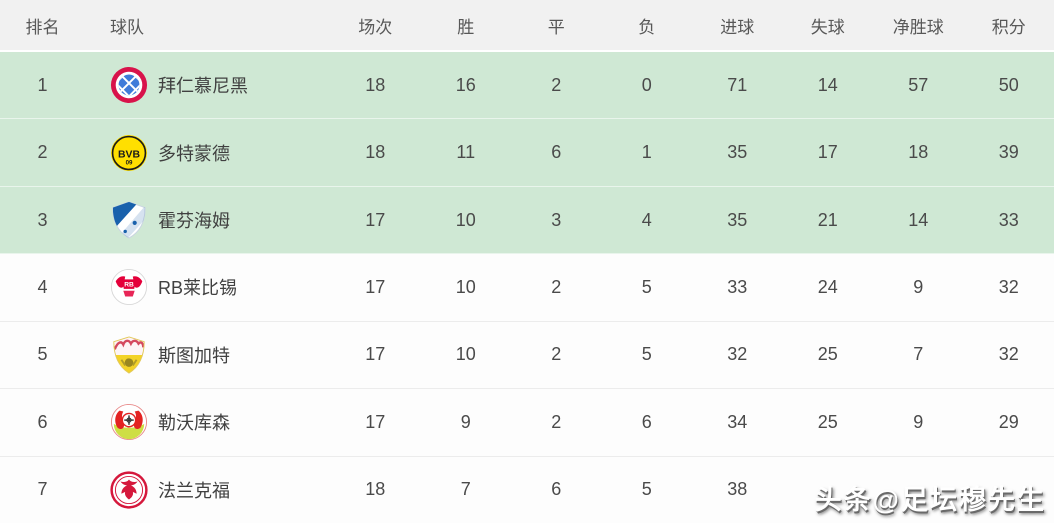 This screenshot has height=523, width=1054. What do you see at coordinates (194, 221) in the screenshot?
I see `team-name: 霍芬海姆` at bounding box center [194, 221].